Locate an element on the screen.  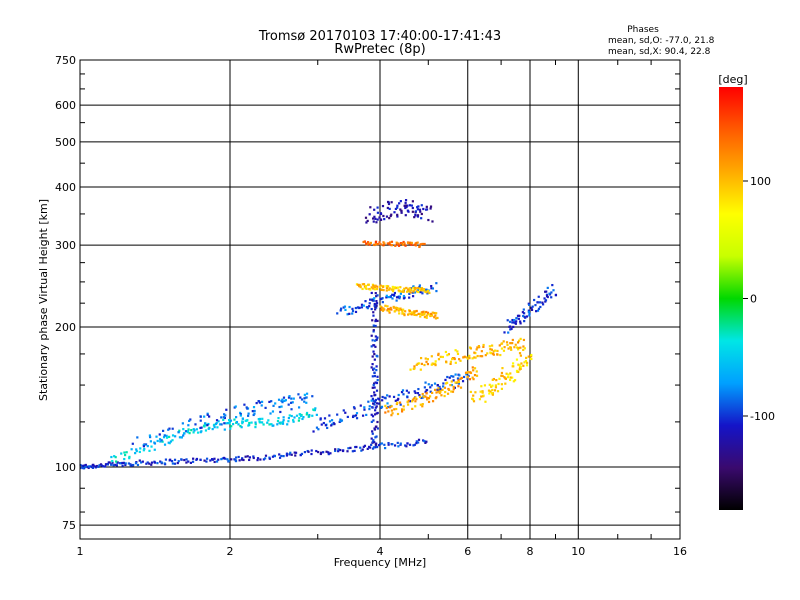
colorbar-ticks: -100 0 100 is located at coordinates (759, 299).